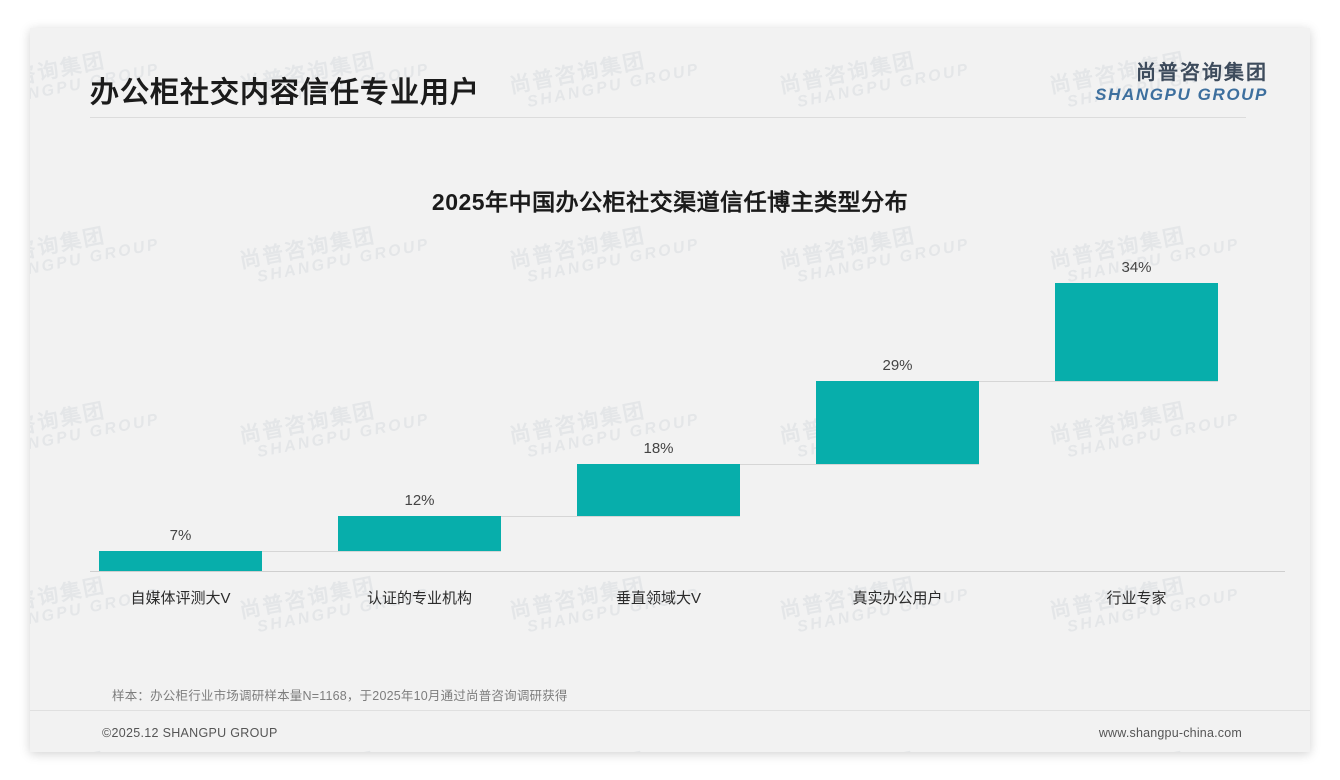 The height and width of the screenshot is (780, 1340). Describe the element at coordinates (419, 598) in the screenshot. I see `x-axis-category-label: 认证的专业机构` at that location.